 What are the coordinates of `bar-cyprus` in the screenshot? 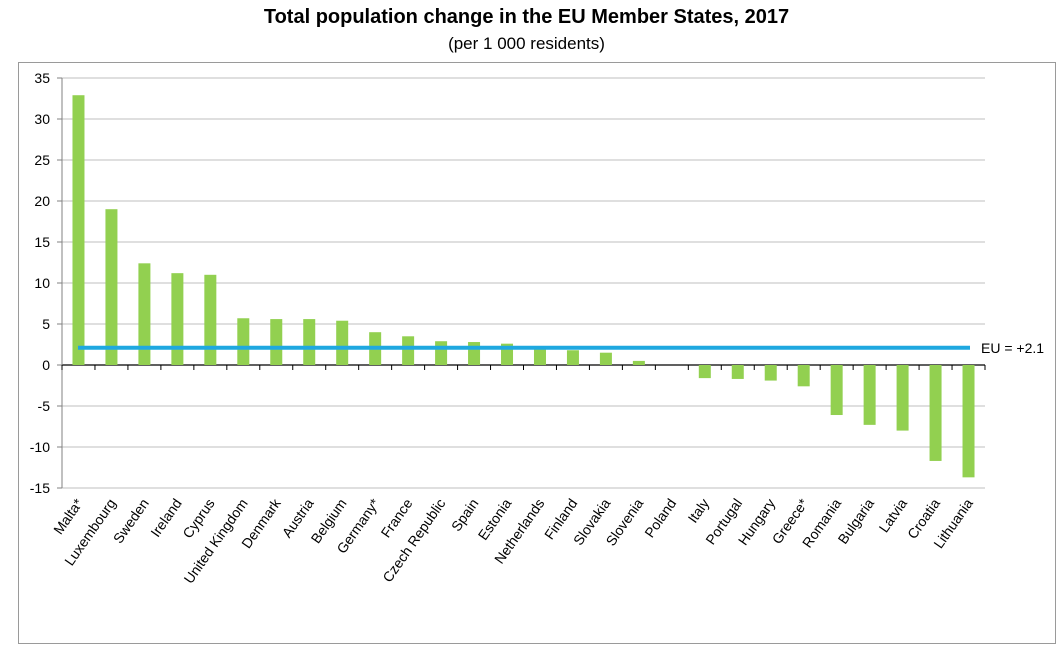 It's located at (210, 319).